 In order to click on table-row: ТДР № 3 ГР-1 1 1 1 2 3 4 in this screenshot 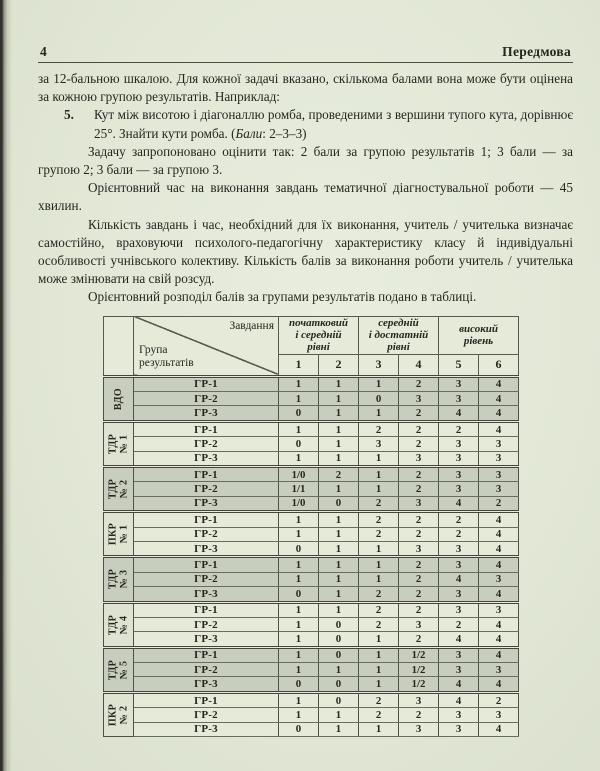, I will do `click(311, 579)`.